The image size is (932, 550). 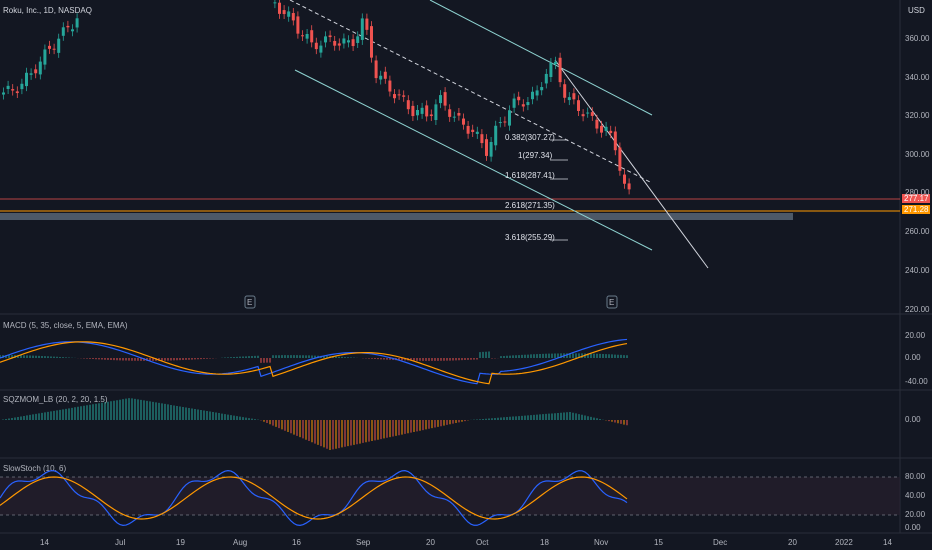 I want to click on symbol-title: Roku, Inc., 1D, NASDAQ, so click(x=47, y=10).